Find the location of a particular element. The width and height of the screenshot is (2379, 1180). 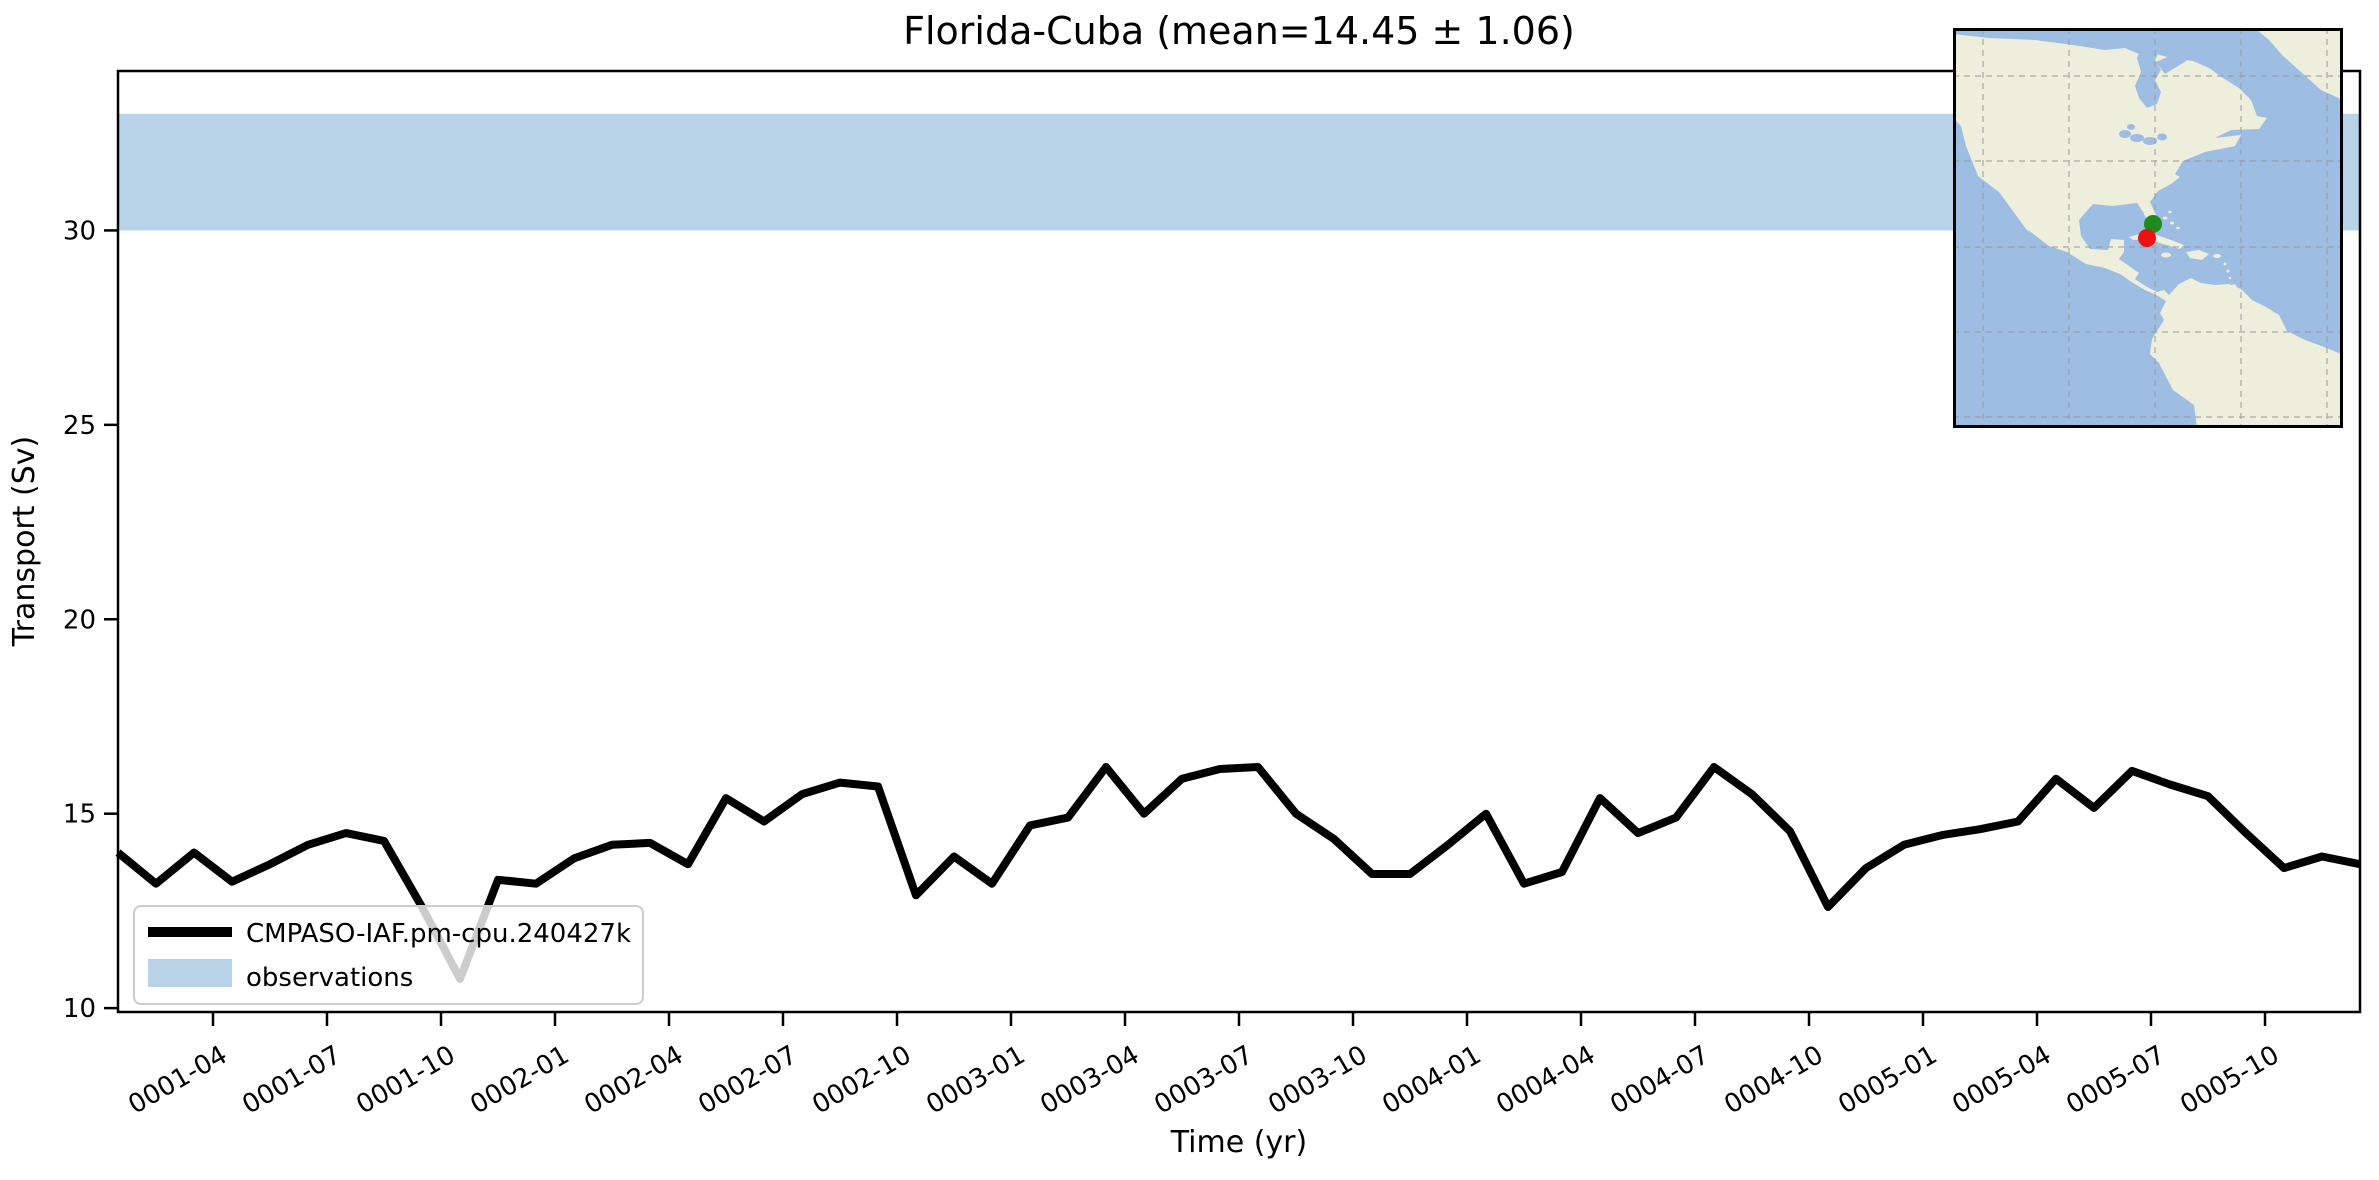

cuba-point-marker is located at coordinates (2147, 238).